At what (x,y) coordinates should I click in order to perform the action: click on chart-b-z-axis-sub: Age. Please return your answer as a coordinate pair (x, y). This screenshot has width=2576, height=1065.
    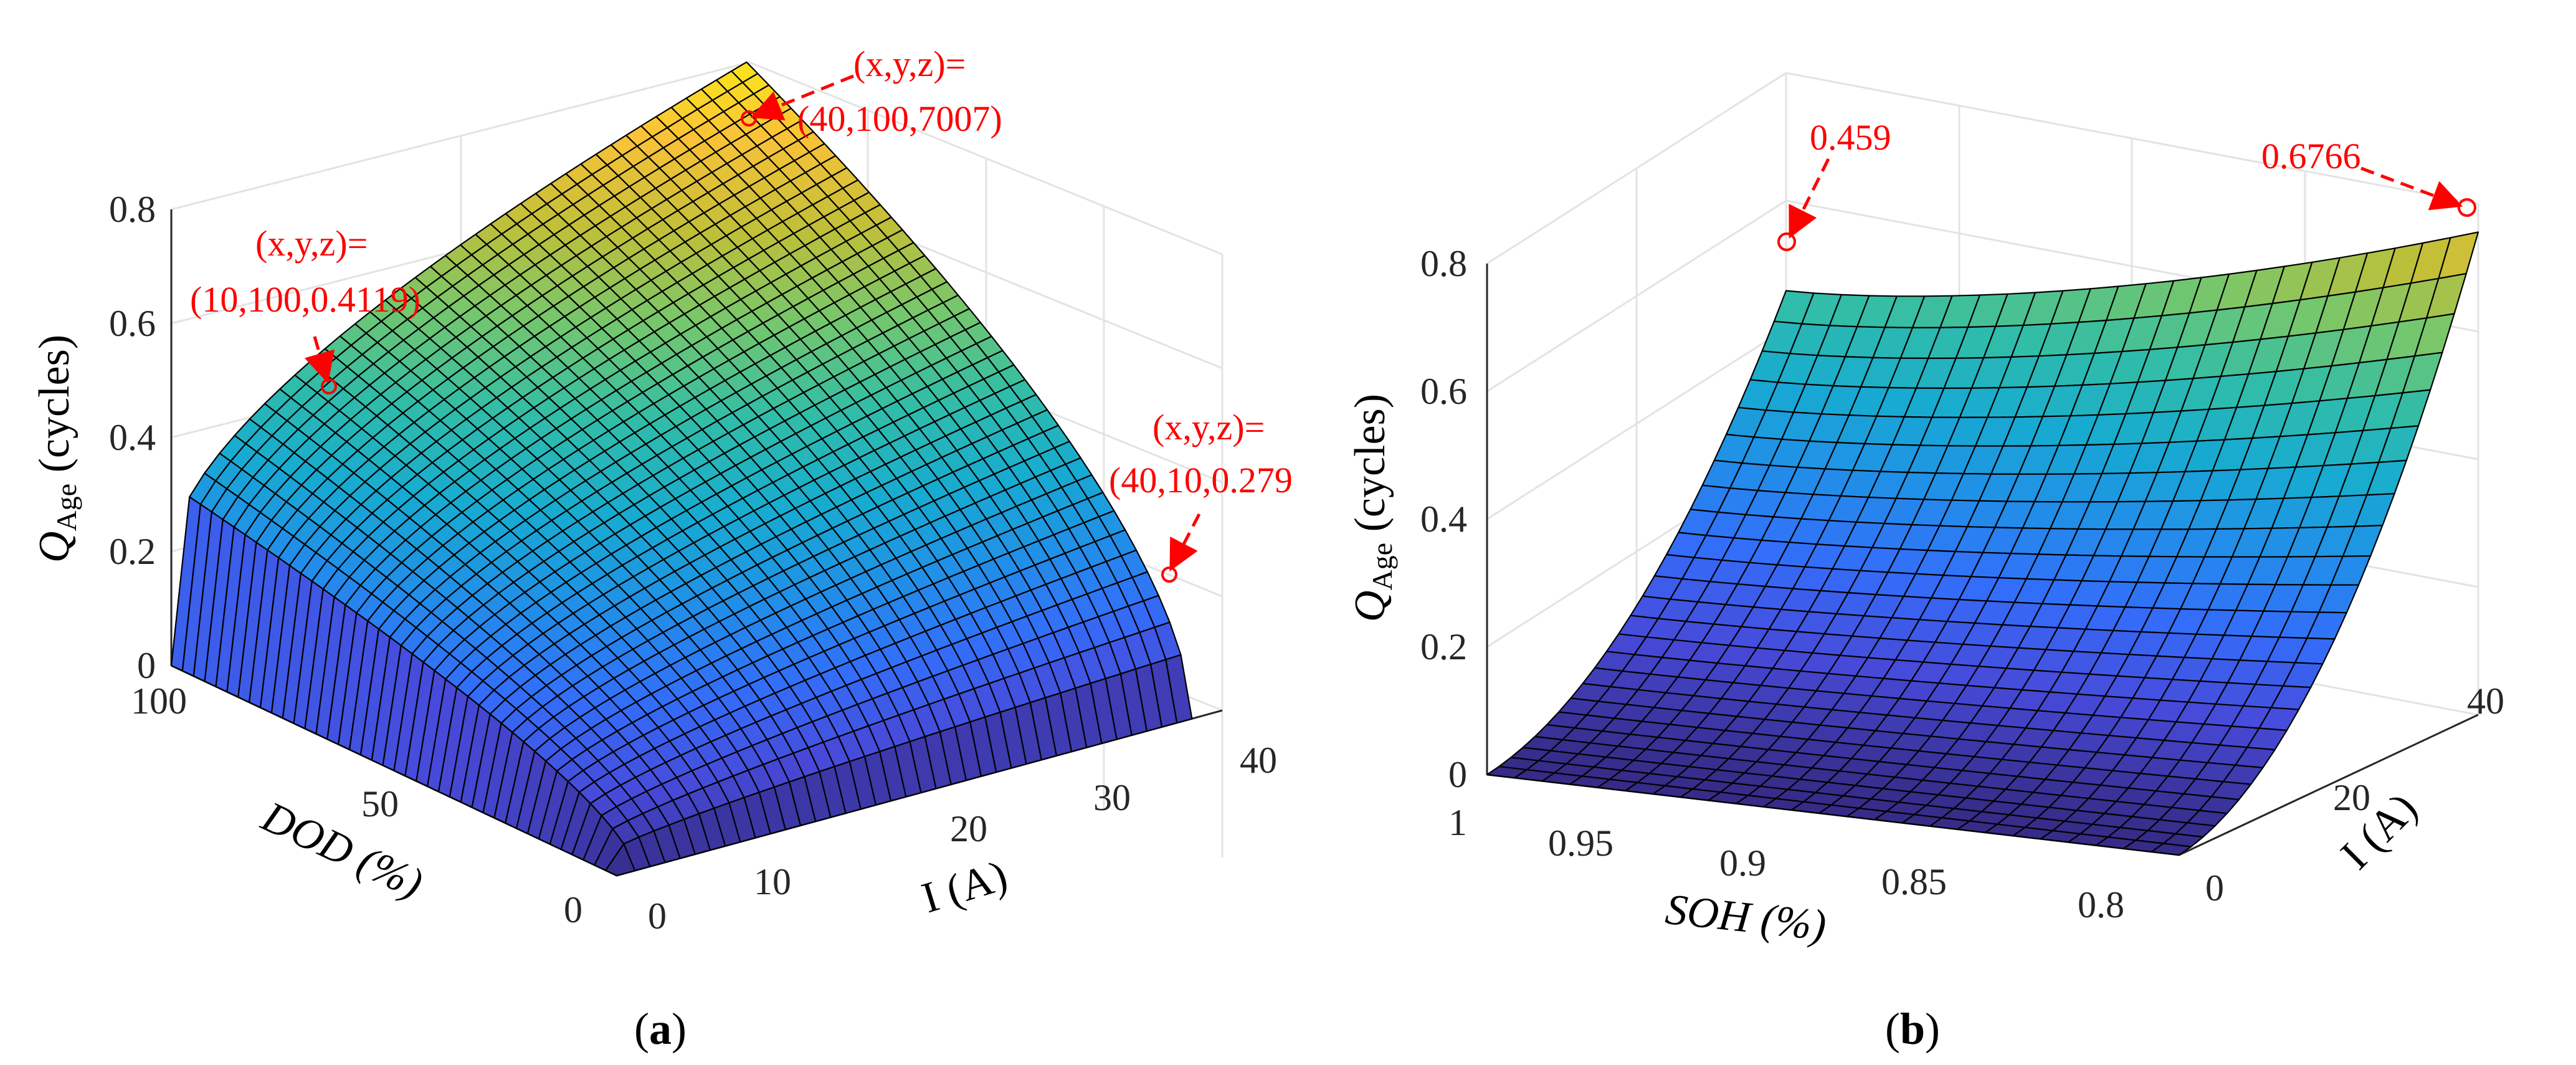
    Looking at the image, I should click on (1382, 567).